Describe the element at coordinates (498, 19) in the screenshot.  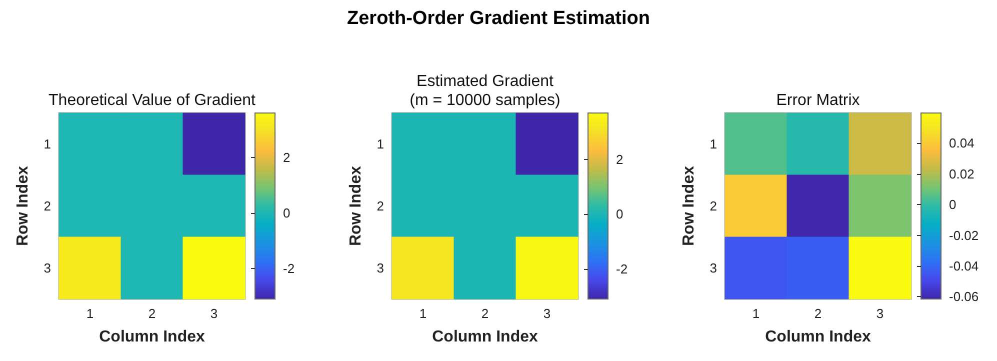
I see `text: Zeroth-Order Gradient Estimation` at that location.